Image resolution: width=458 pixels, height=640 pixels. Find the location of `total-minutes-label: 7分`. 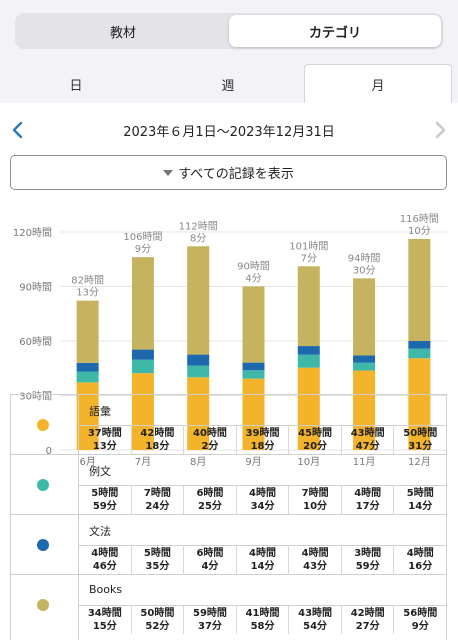

total-minutes-label: 7分 is located at coordinates (309, 258).